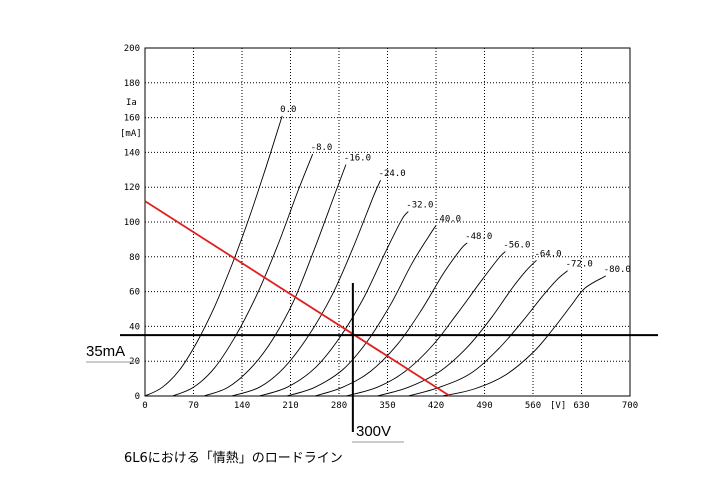  What do you see at coordinates (137, 397) in the screenshot?
I see `y-tick-label: 0` at bounding box center [137, 397].